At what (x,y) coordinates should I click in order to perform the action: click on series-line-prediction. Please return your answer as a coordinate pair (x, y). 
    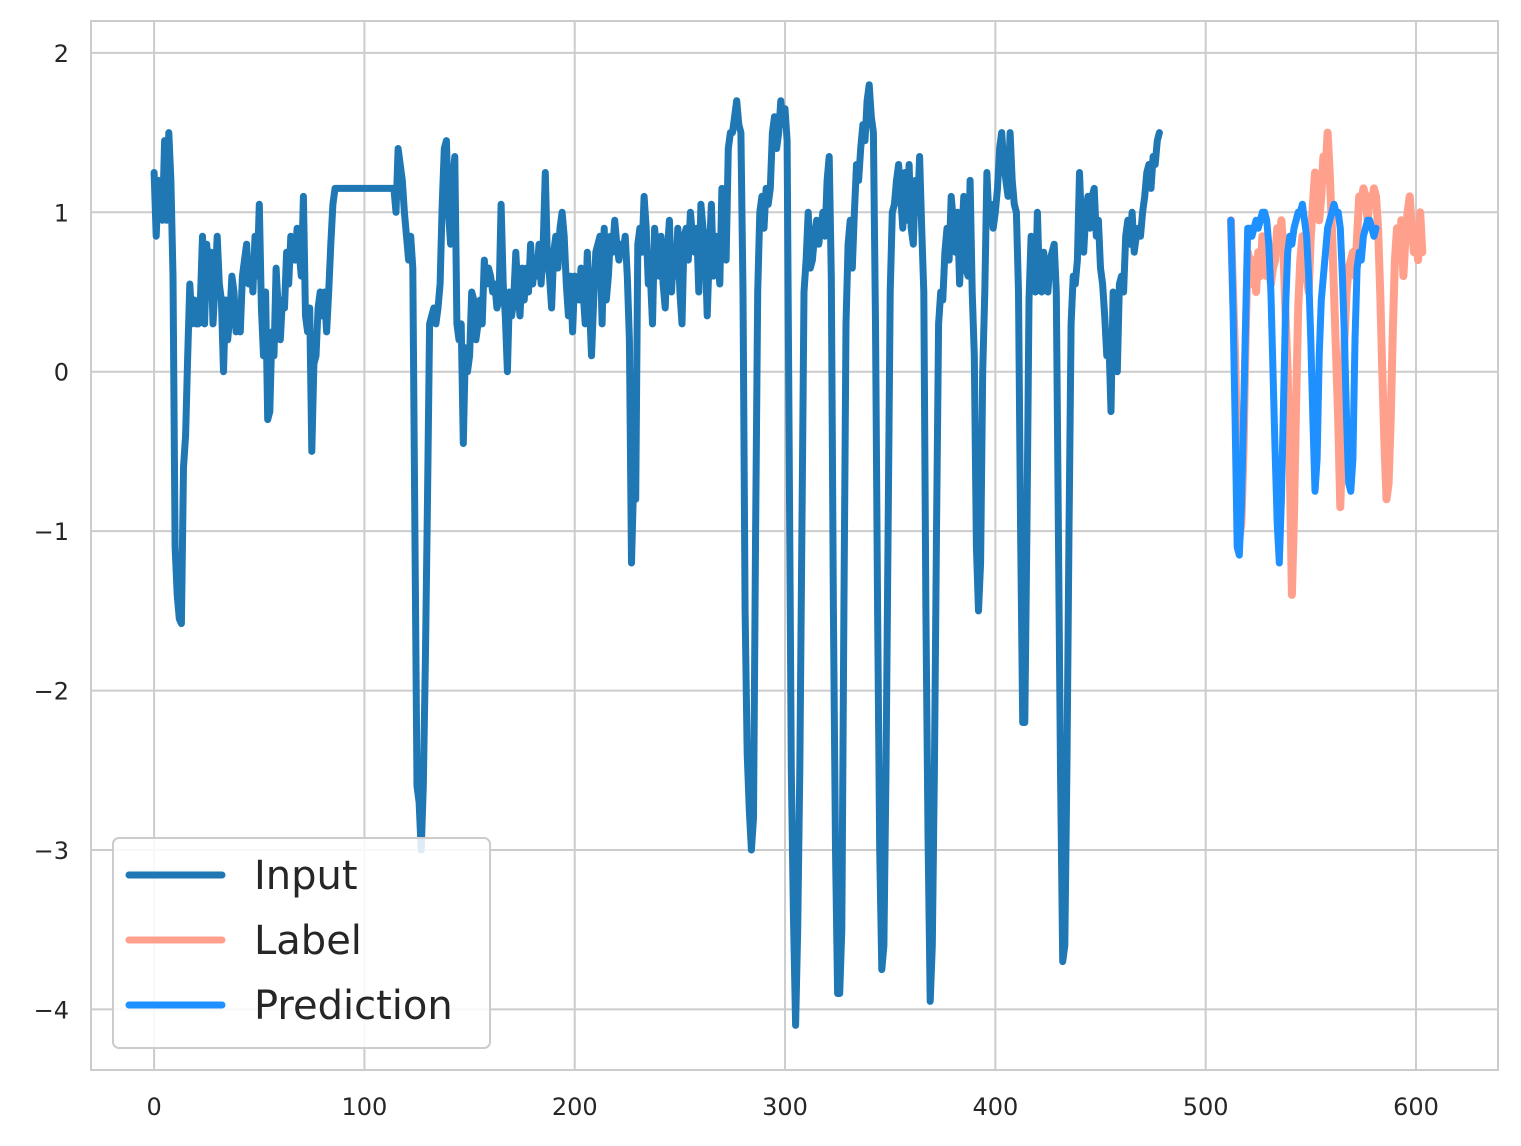
    Looking at the image, I should click on (1303, 383).